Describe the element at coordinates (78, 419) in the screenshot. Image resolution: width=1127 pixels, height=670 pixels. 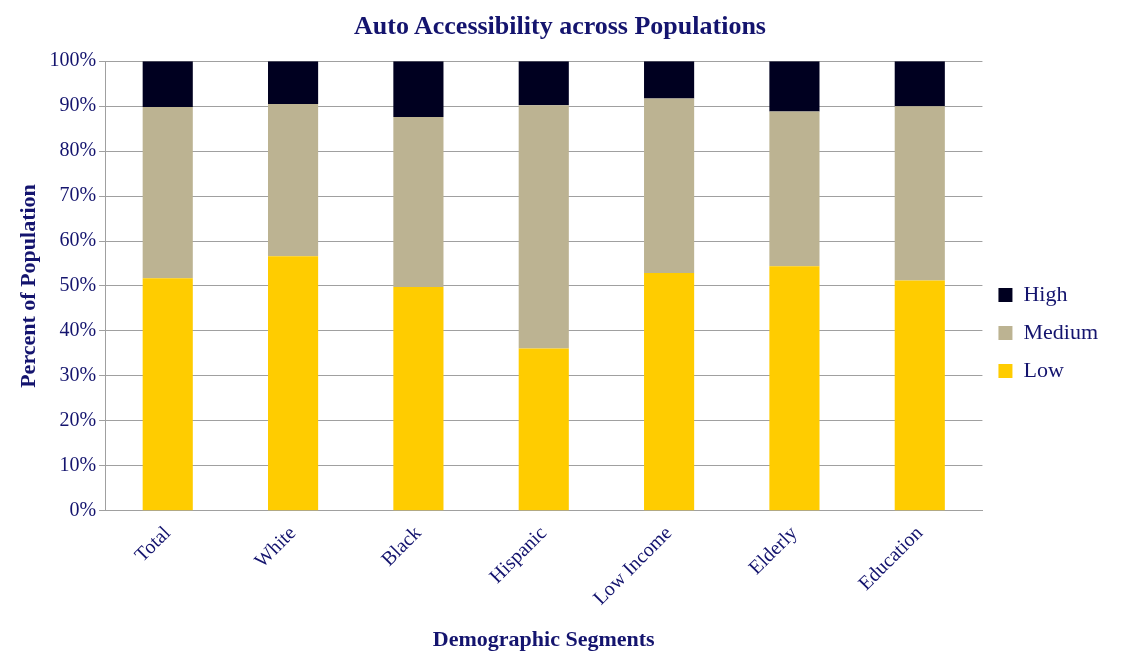
I see `y-tick-label: 20%` at that location.